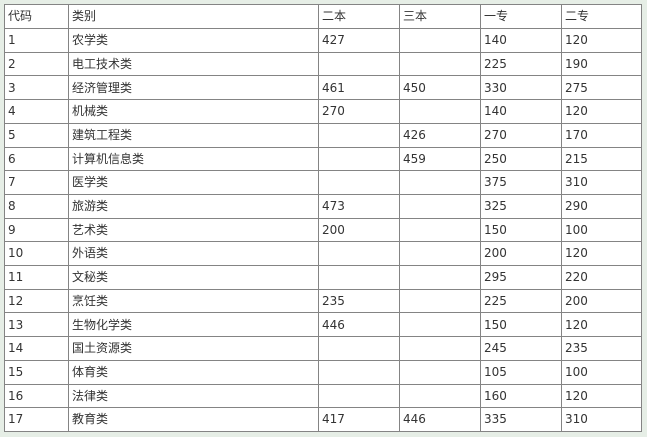  What do you see at coordinates (521, 159) in the screenshot?
I see `score-cell: 250` at bounding box center [521, 159].